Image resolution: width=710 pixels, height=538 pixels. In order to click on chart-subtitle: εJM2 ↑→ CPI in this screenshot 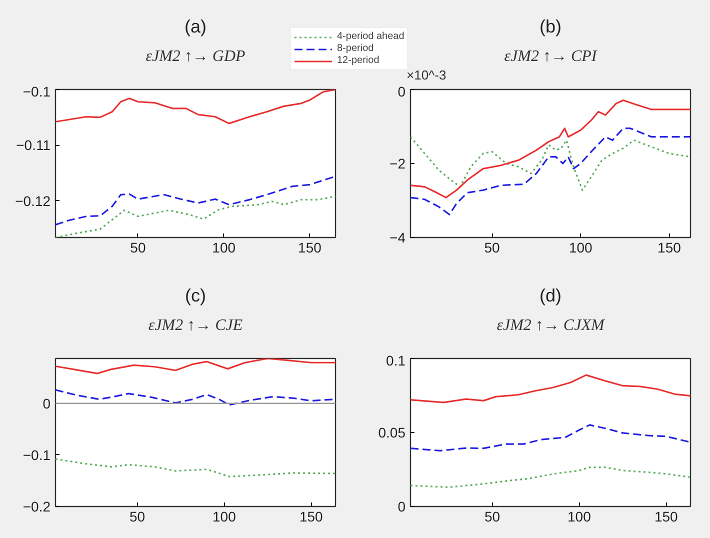, I will do `click(551, 56)`.